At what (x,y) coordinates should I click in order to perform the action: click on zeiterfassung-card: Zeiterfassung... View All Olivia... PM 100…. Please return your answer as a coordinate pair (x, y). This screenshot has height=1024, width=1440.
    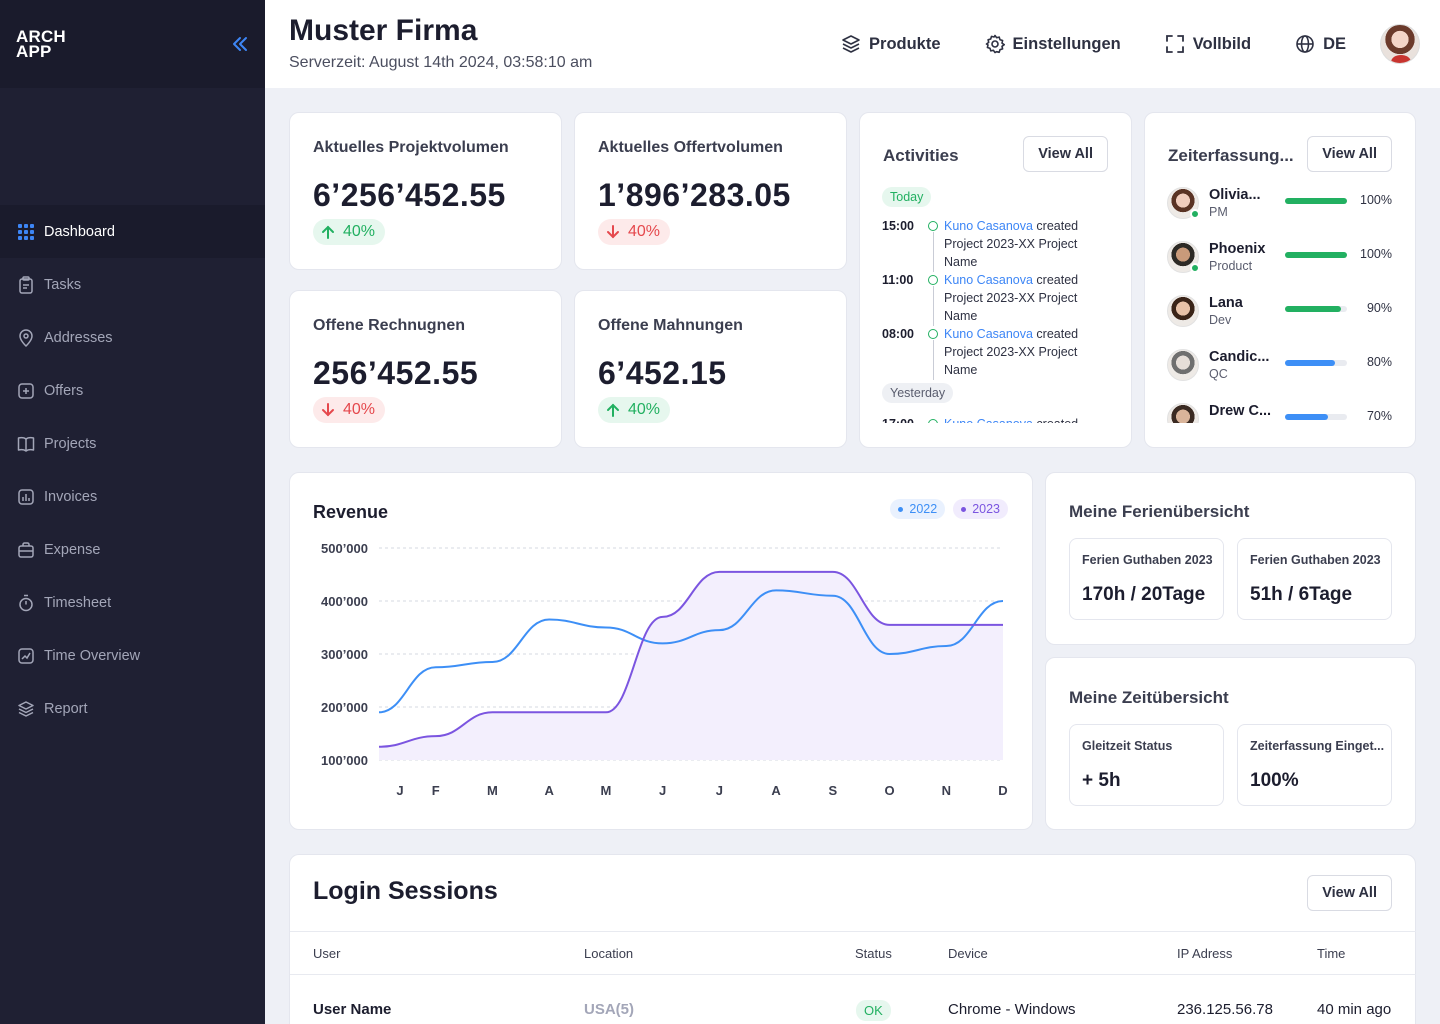
    Looking at the image, I should click on (1280, 280).